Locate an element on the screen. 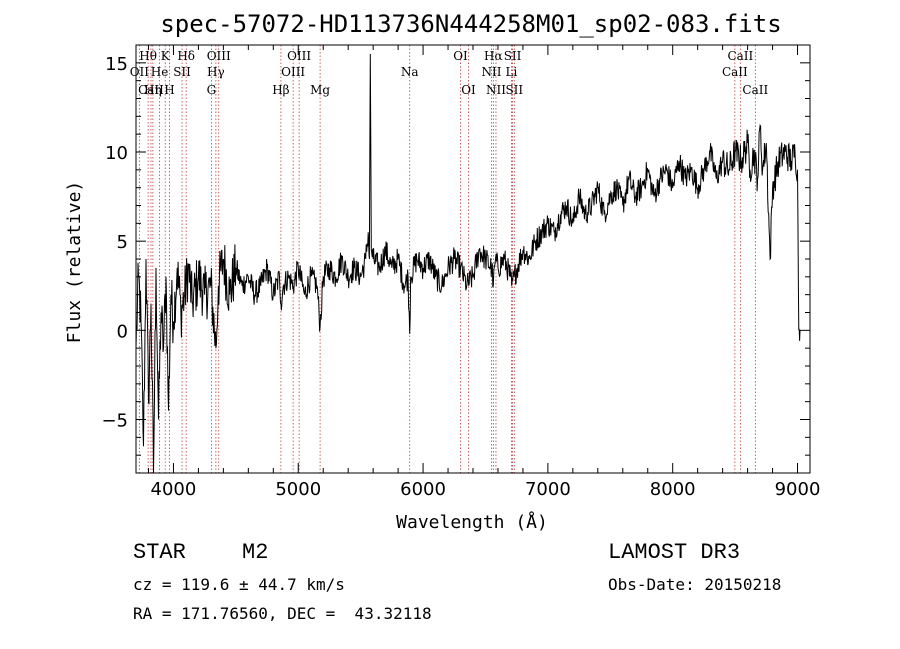 The image size is (900, 649). x-axis-label: Wavelength (Å) is located at coordinates (472, 522).